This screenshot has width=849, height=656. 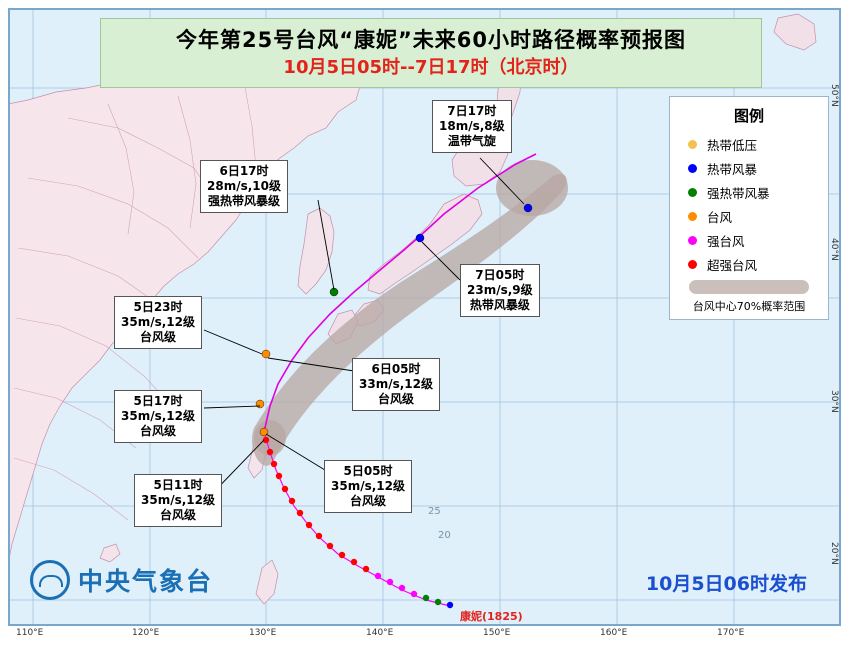 I want to click on cma-logo: 中央气象台, so click(x=121, y=580).